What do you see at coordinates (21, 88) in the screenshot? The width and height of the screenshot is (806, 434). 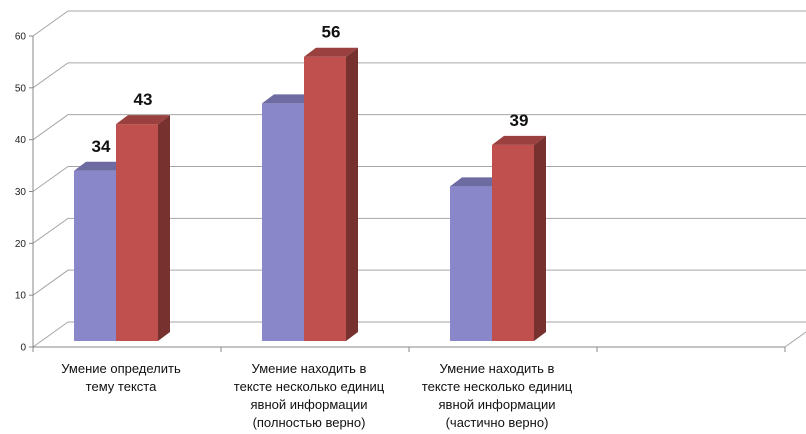 I see `y-tick-label: 50` at bounding box center [21, 88].